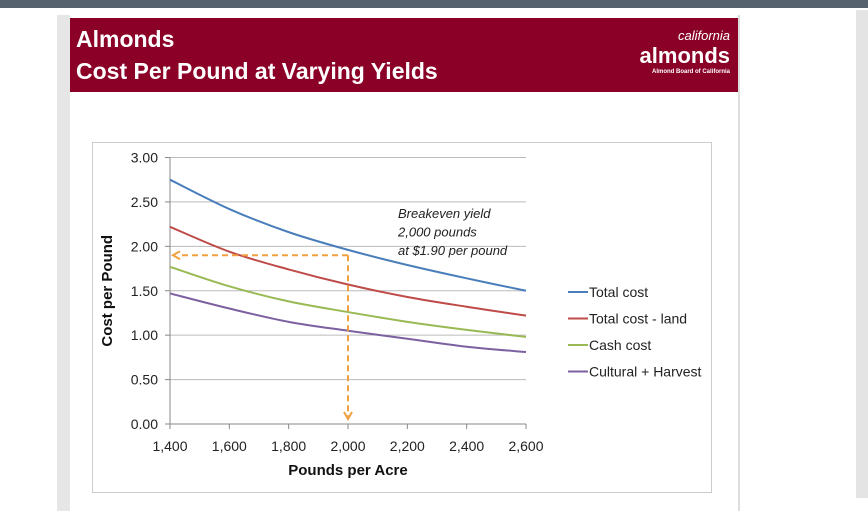  I want to click on annotation-text: Breakeven yield, so click(444, 213).